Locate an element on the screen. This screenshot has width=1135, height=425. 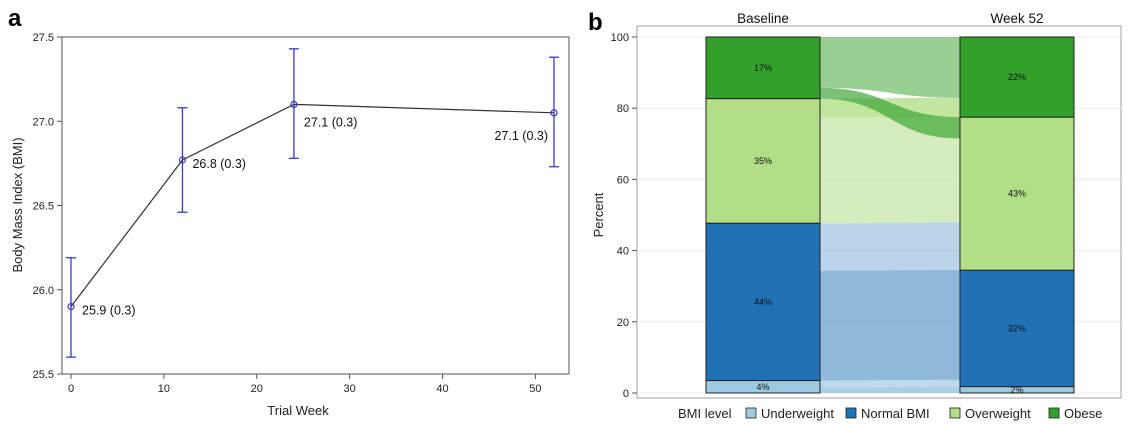
flows is located at coordinates (890, 215).